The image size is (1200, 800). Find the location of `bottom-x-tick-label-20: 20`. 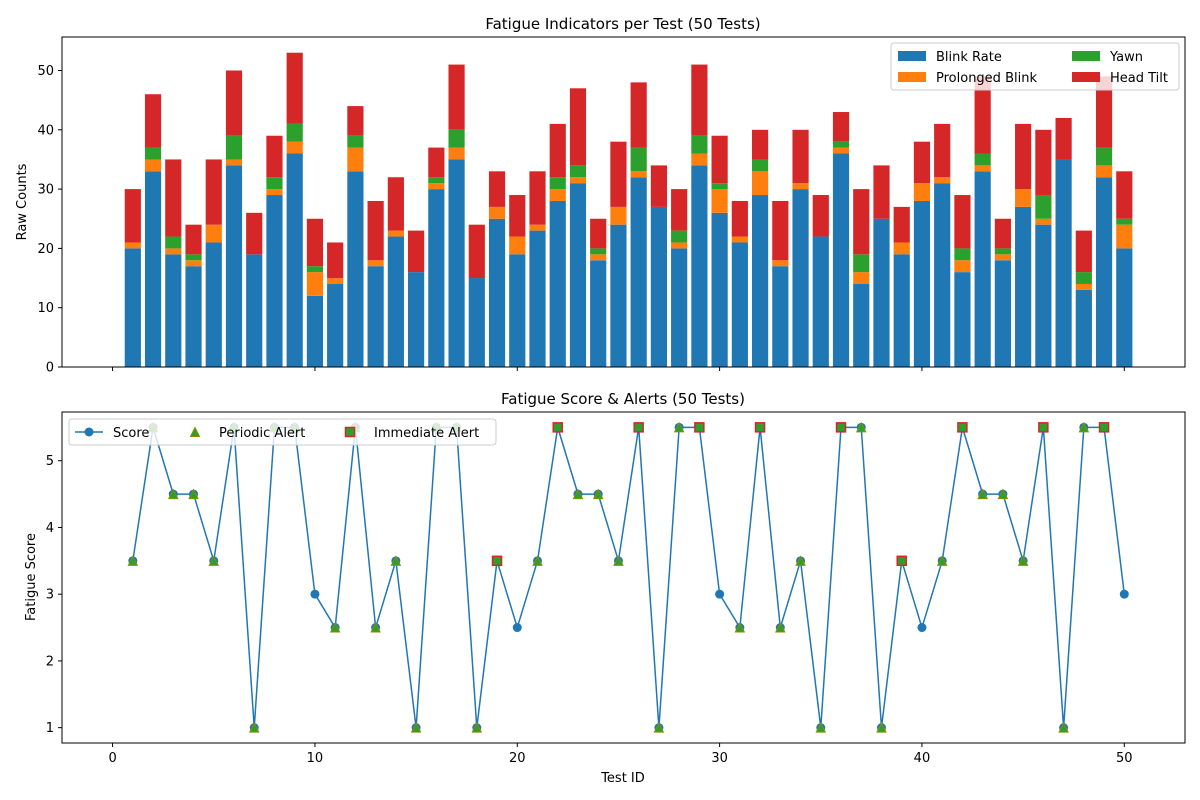

bottom-x-tick-label-20: 20 is located at coordinates (517, 758).